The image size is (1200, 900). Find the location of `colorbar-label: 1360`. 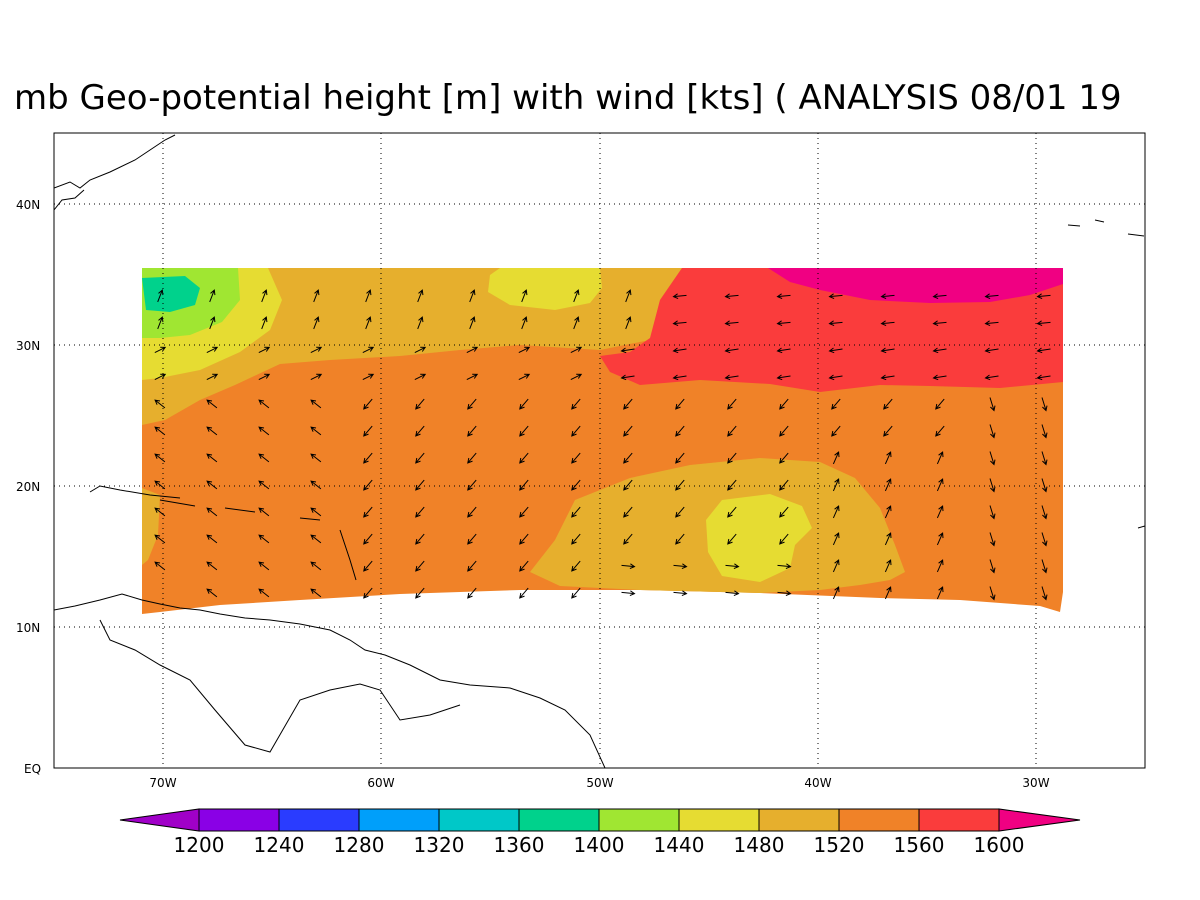

colorbar-label: 1360 is located at coordinates (519, 845).